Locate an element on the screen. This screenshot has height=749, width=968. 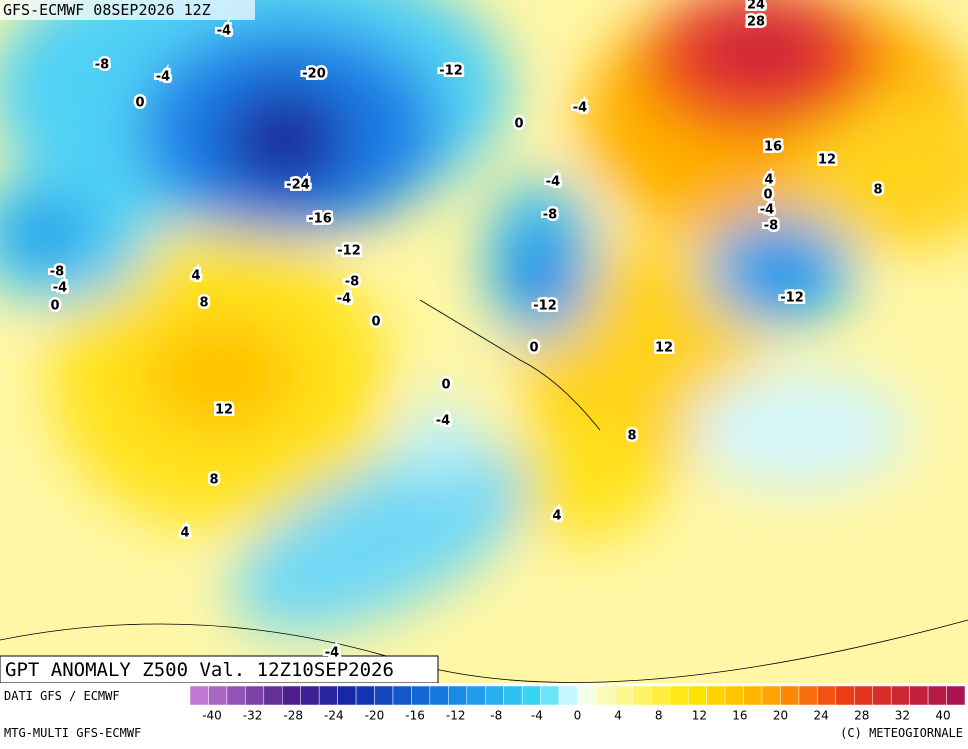
run-box is located at coordinates (127, 10).